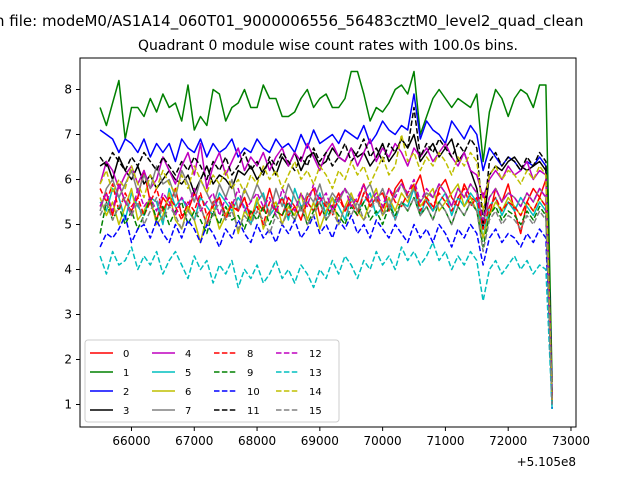 This screenshot has width=640, height=480. Describe the element at coordinates (351, 437) in the screenshot. I see `x-axis: 66000 67000 68000 69000 70000 71000 72000 73000` at that location.